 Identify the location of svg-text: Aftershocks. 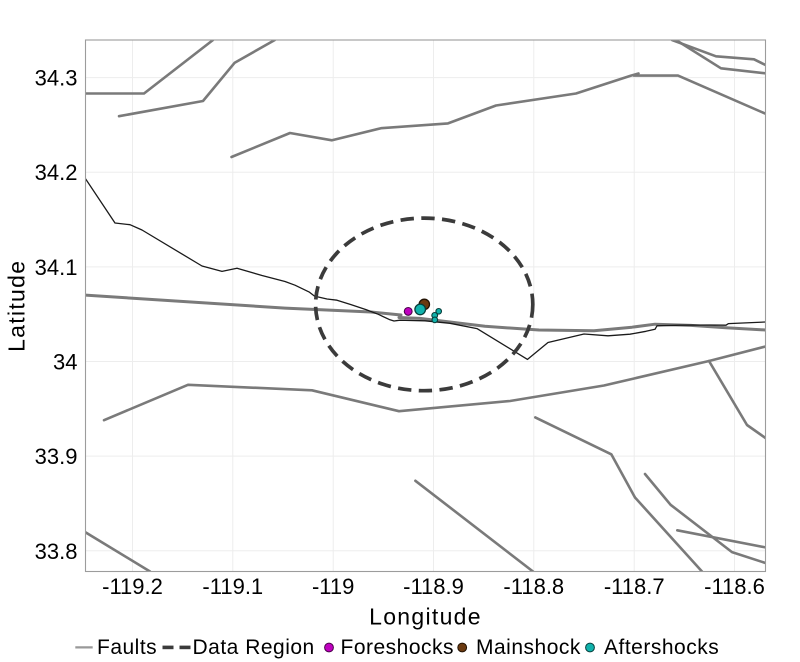
(661, 647).